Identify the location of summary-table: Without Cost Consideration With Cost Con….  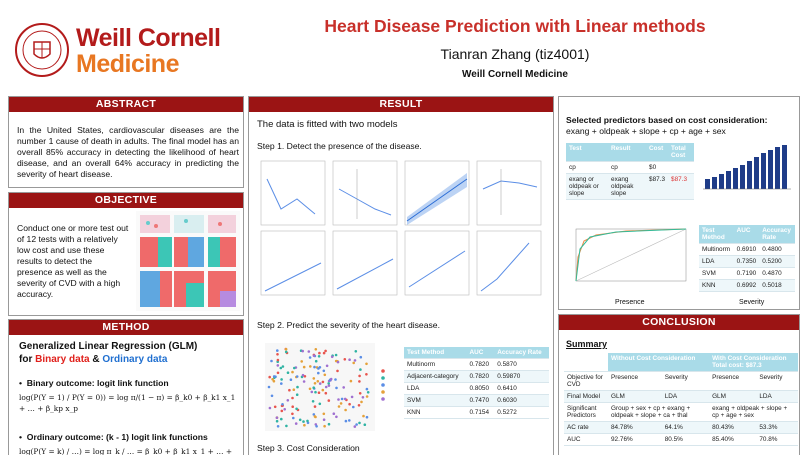
(681, 399).